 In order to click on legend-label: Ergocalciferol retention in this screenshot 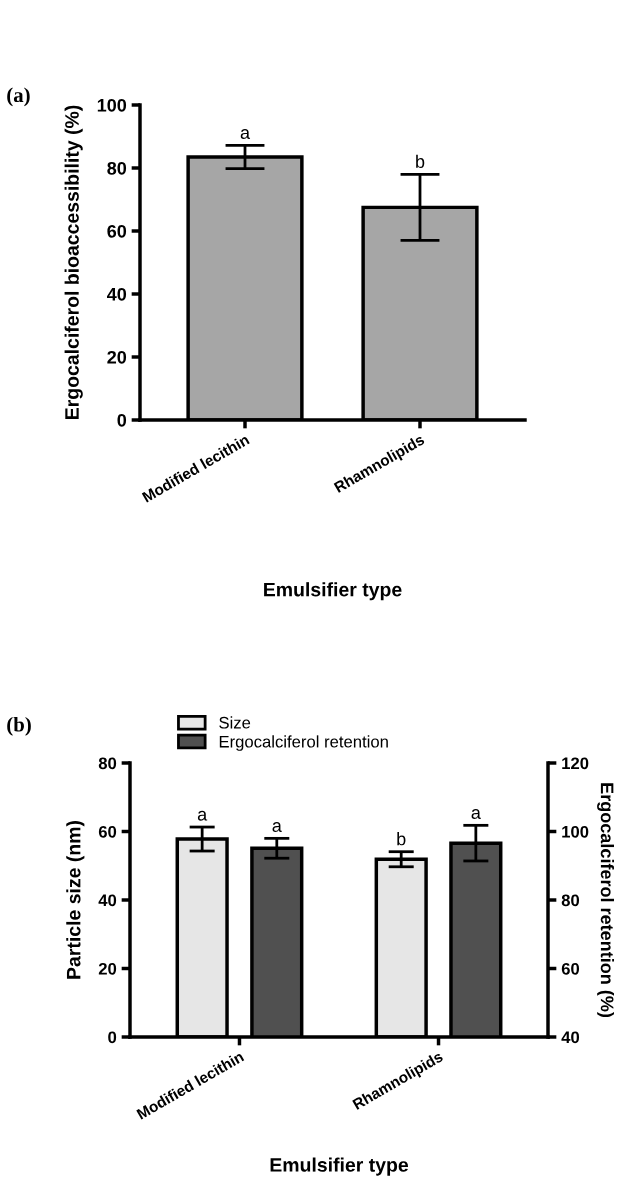, I will do `click(303, 743)`.